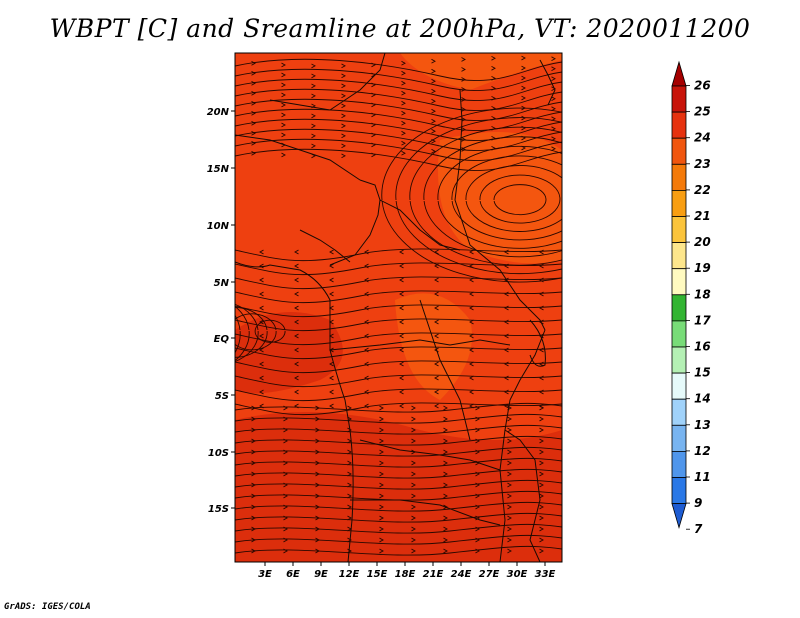 The image size is (800, 618). What do you see at coordinates (702, 86) in the screenshot?
I see `colorbar-label: 26` at bounding box center [702, 86].